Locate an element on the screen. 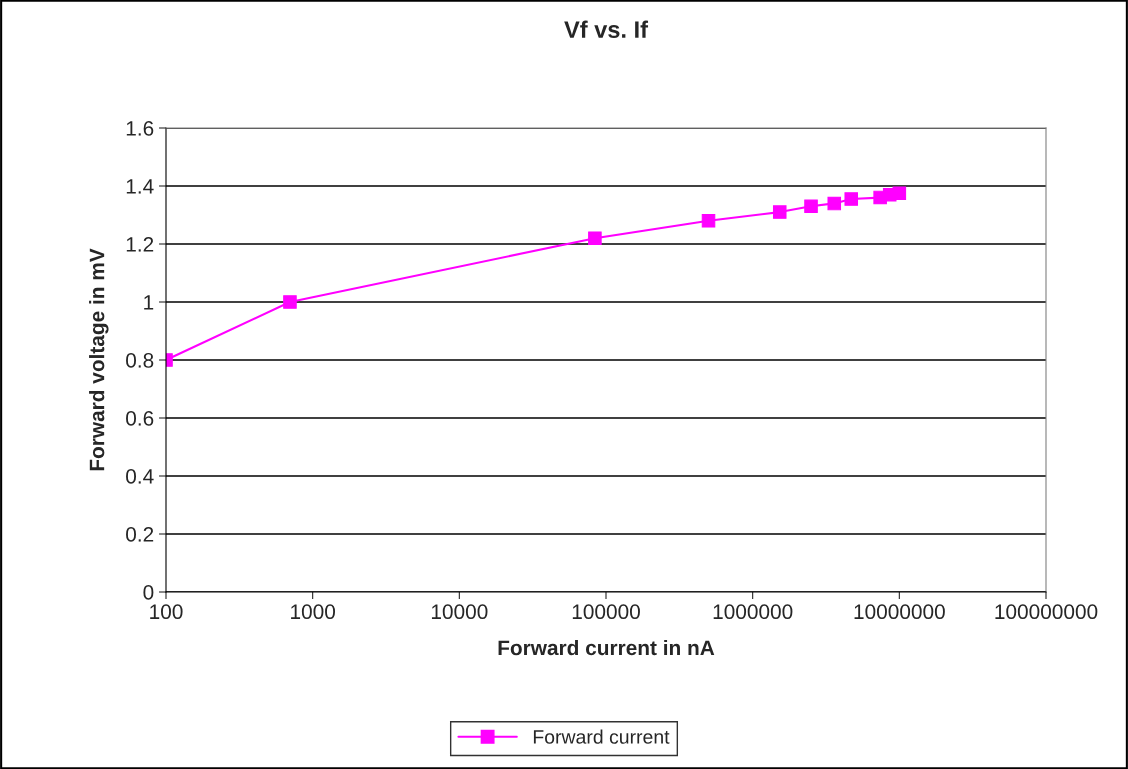 The width and height of the screenshot is (1128, 769). x-tick-label: 10000 is located at coordinates (459, 612).